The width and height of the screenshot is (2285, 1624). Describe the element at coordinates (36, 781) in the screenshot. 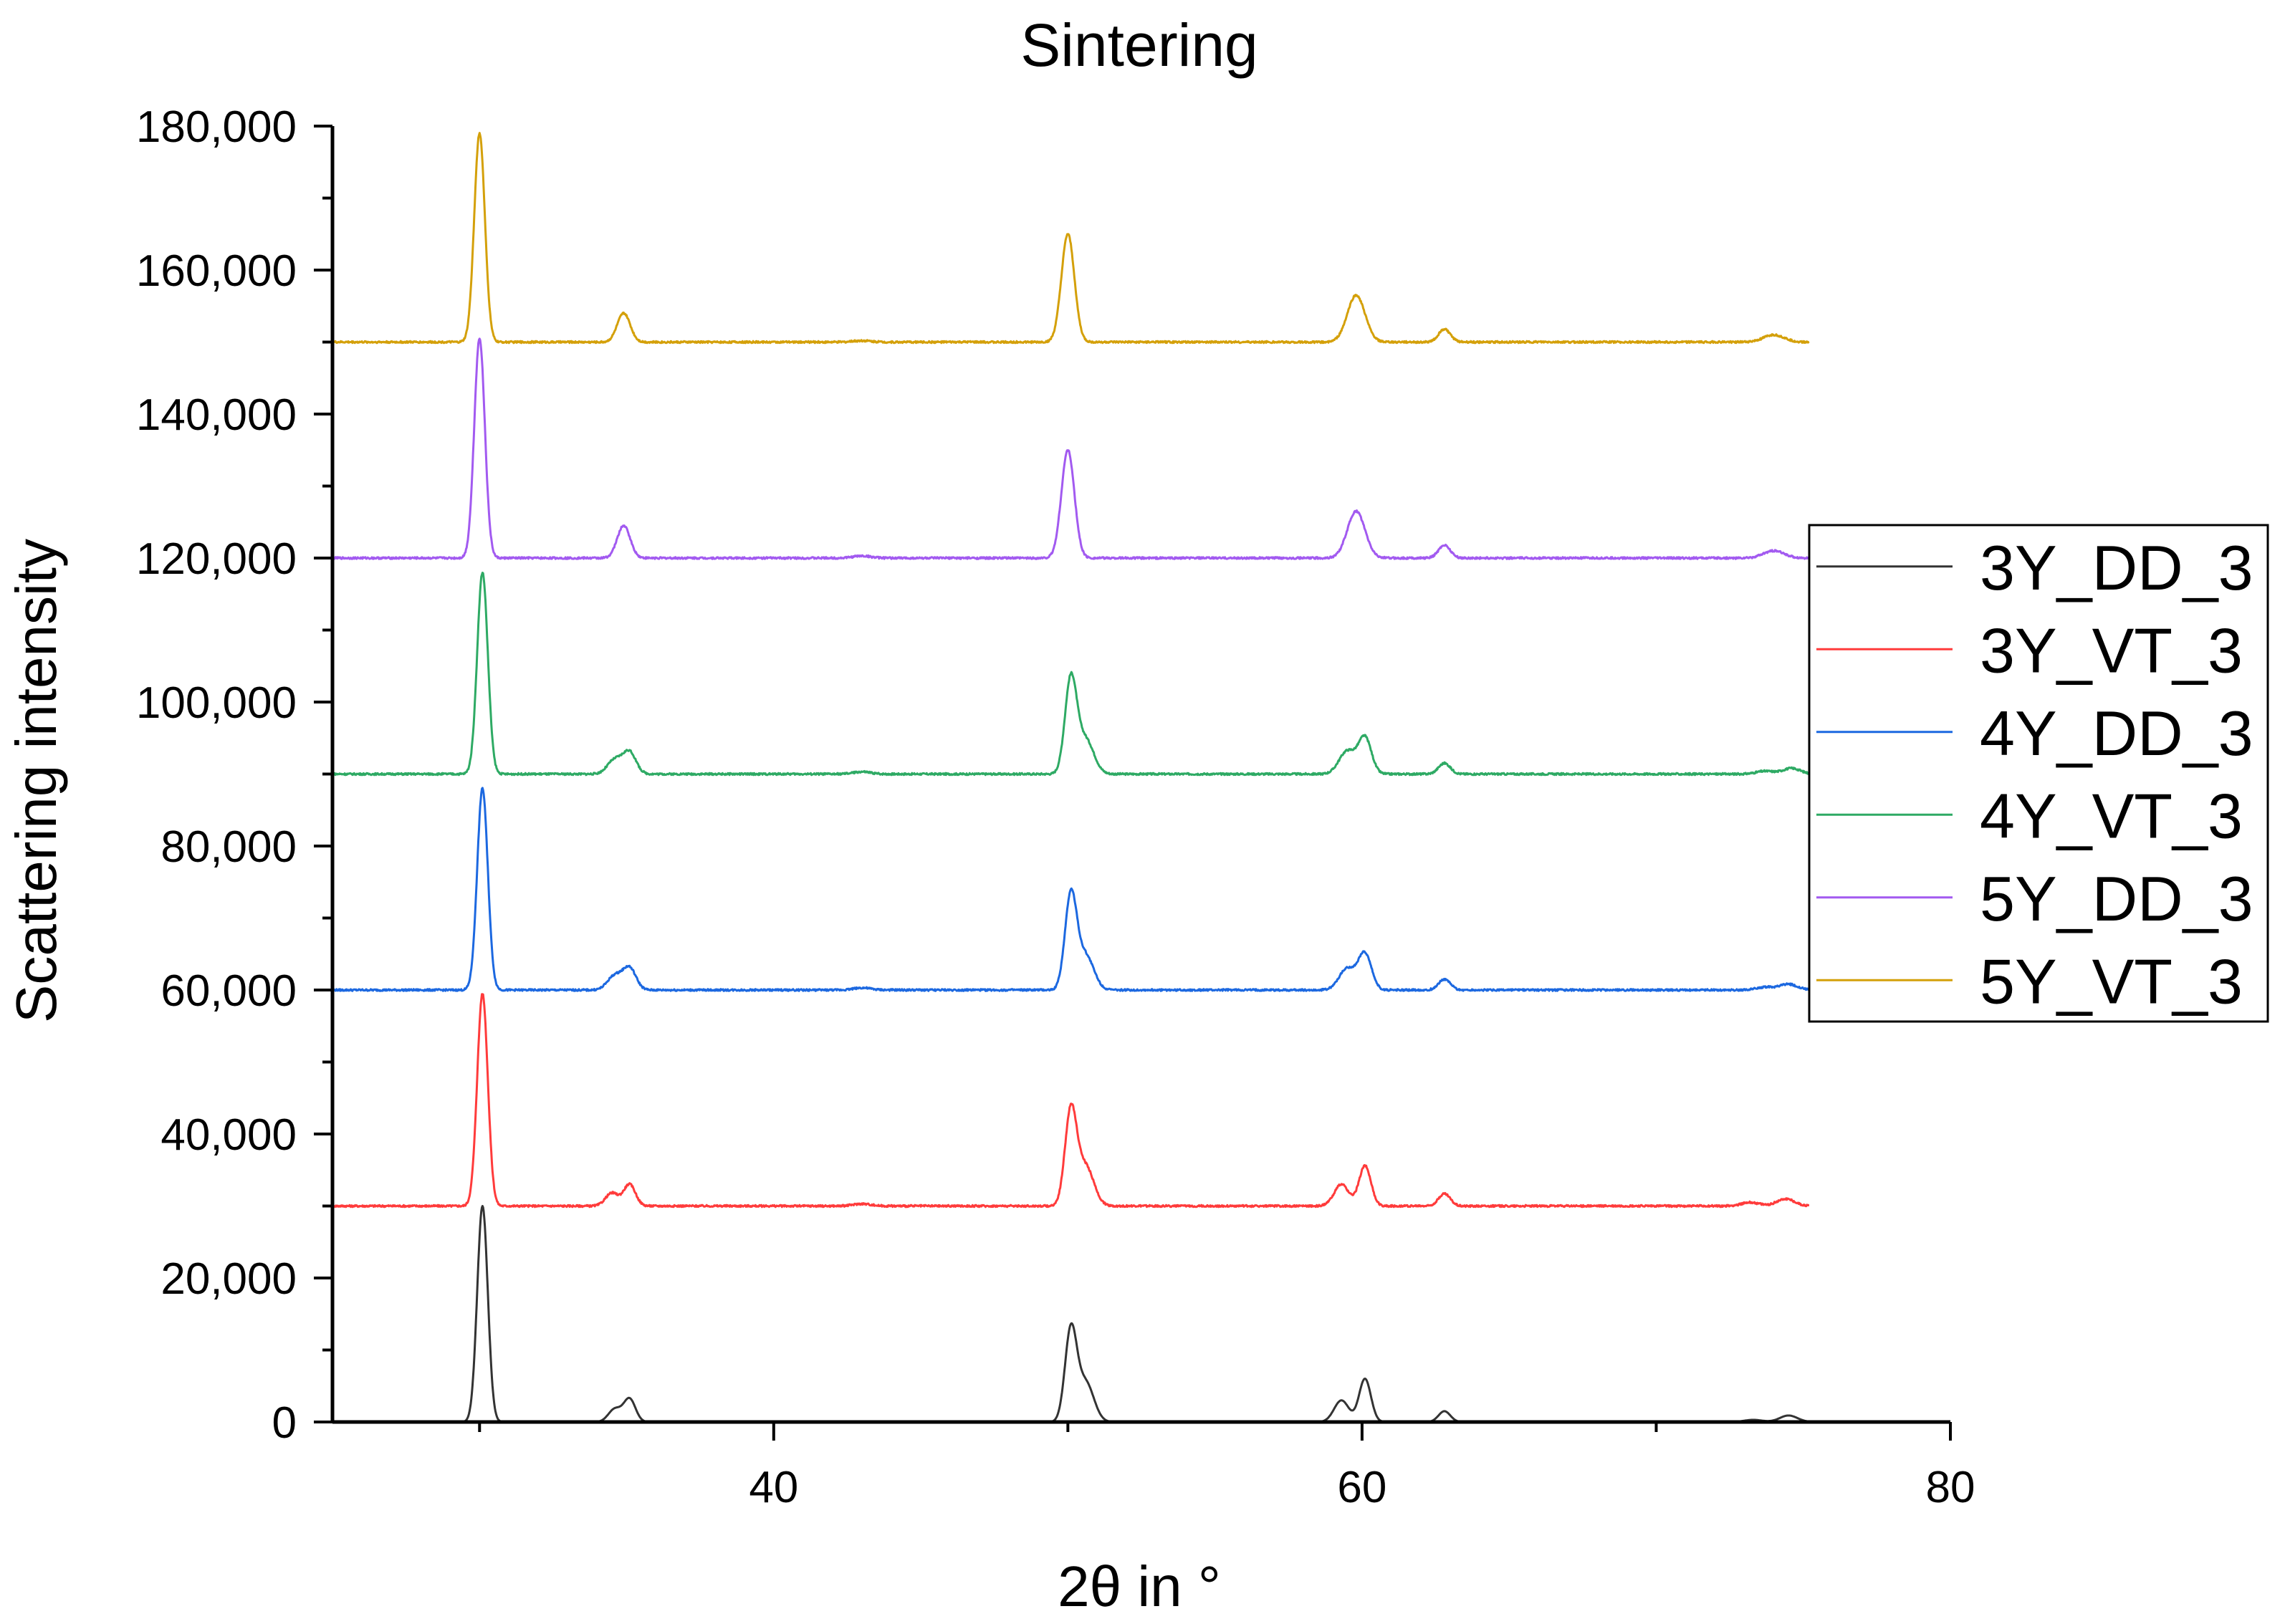

I see `y-axis-title: Scattering intensity` at that location.